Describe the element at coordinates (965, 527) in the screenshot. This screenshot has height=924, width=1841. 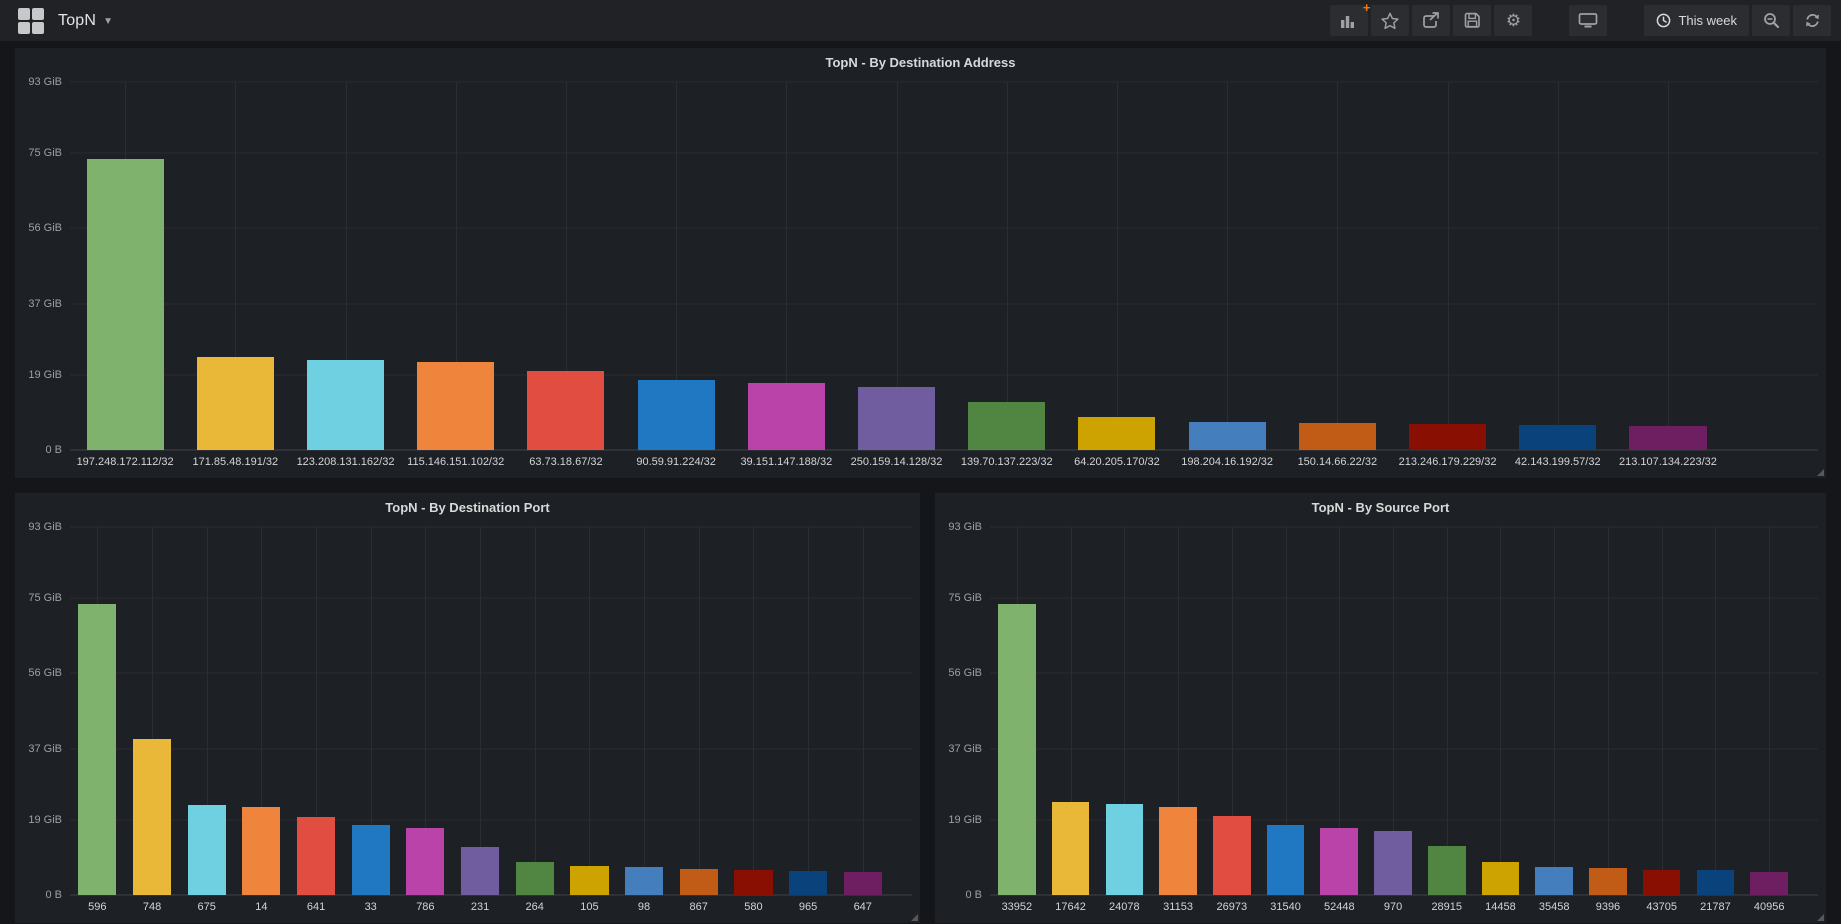
I see `y-tick-label: 93 GiB` at that location.